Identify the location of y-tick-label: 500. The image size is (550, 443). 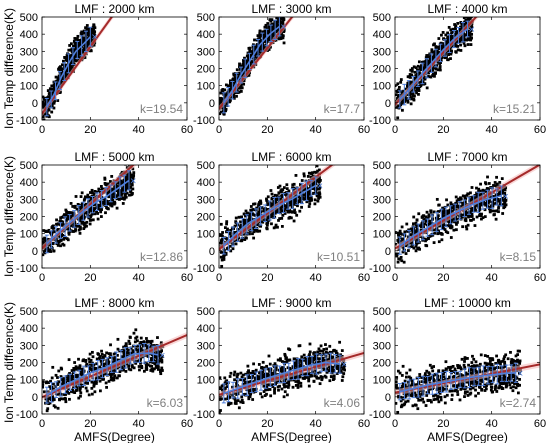
(206, 18).